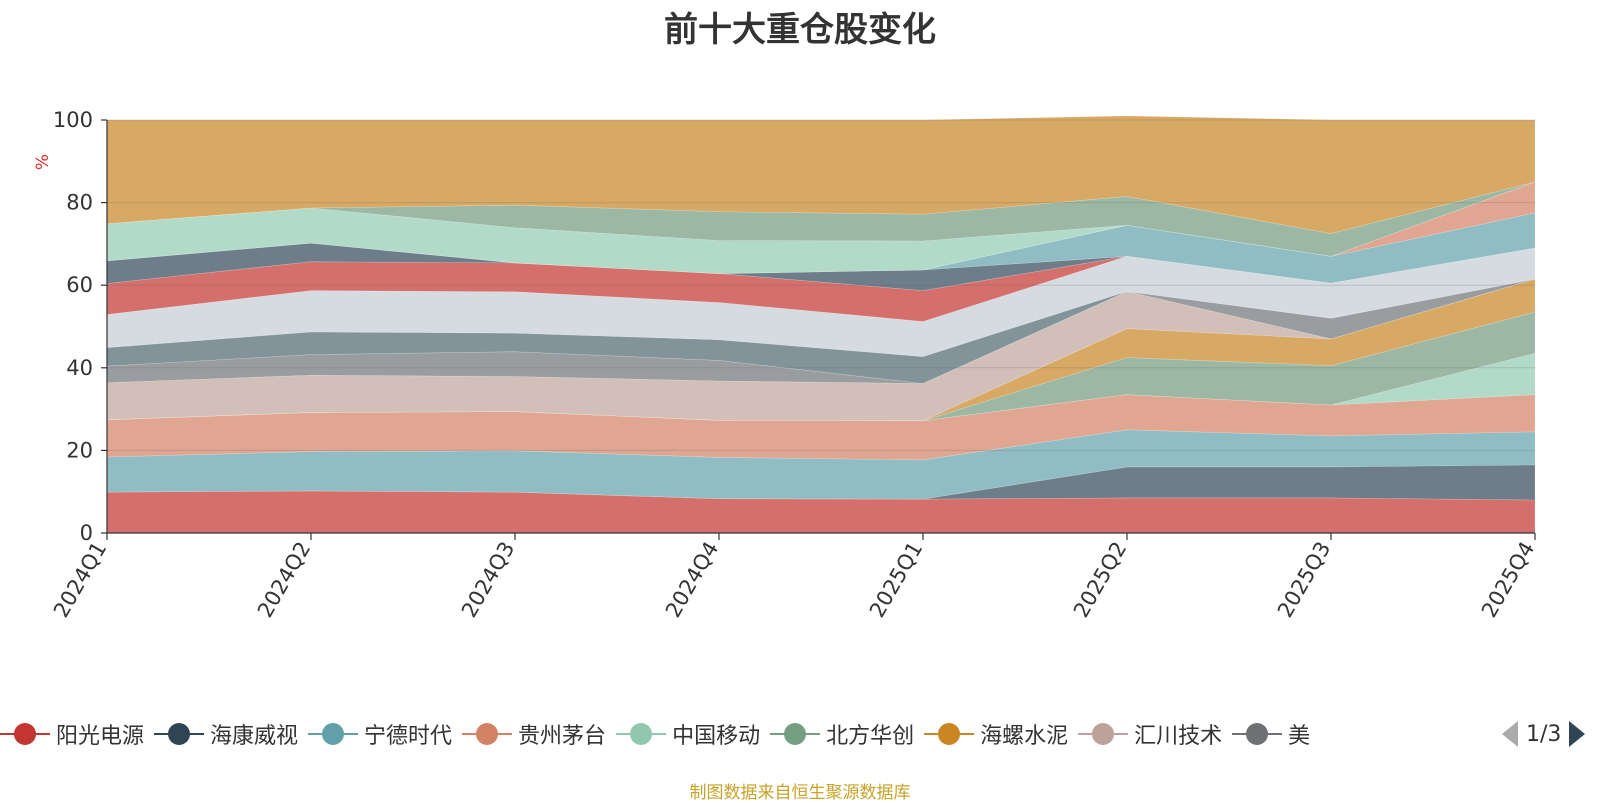 The width and height of the screenshot is (1600, 803). Describe the element at coordinates (716, 736) in the screenshot. I see `legend-label: 中国移动` at that location.